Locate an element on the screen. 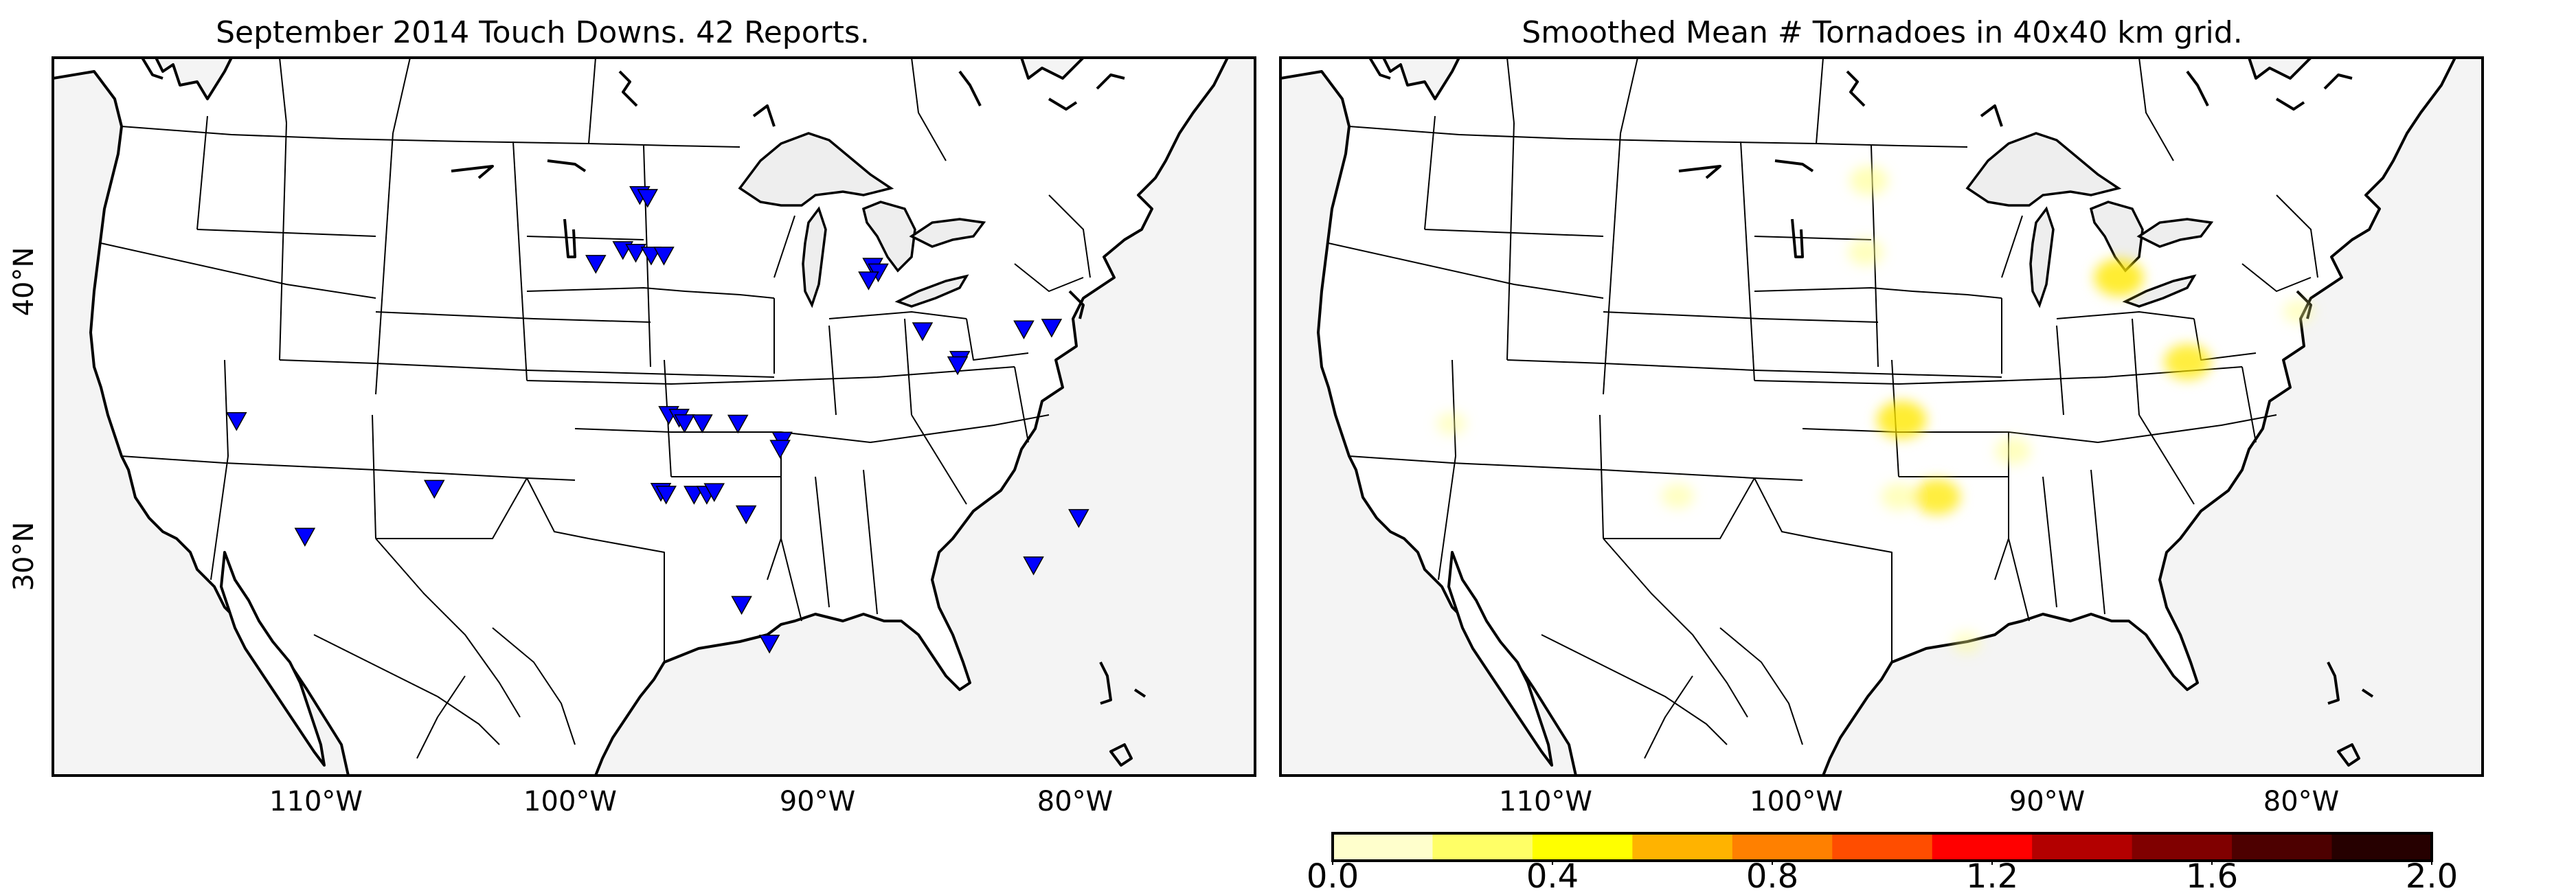 The height and width of the screenshot is (893, 2576). colorbar: 0.0 0.4 0.8 1.2 1.6 2.0 is located at coordinates (1882, 863).